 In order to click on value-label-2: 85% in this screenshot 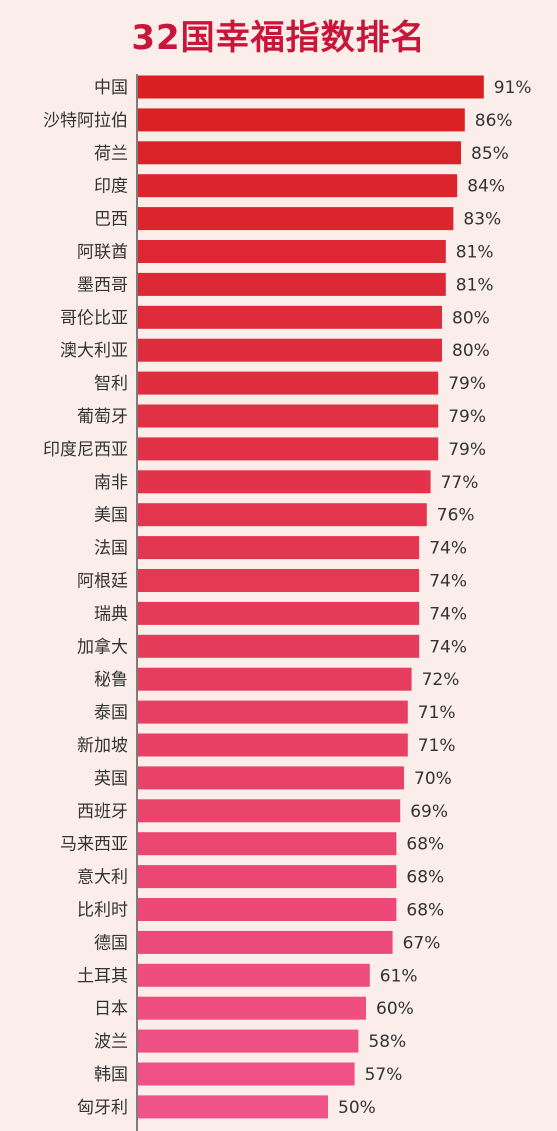, I will do `click(490, 154)`.